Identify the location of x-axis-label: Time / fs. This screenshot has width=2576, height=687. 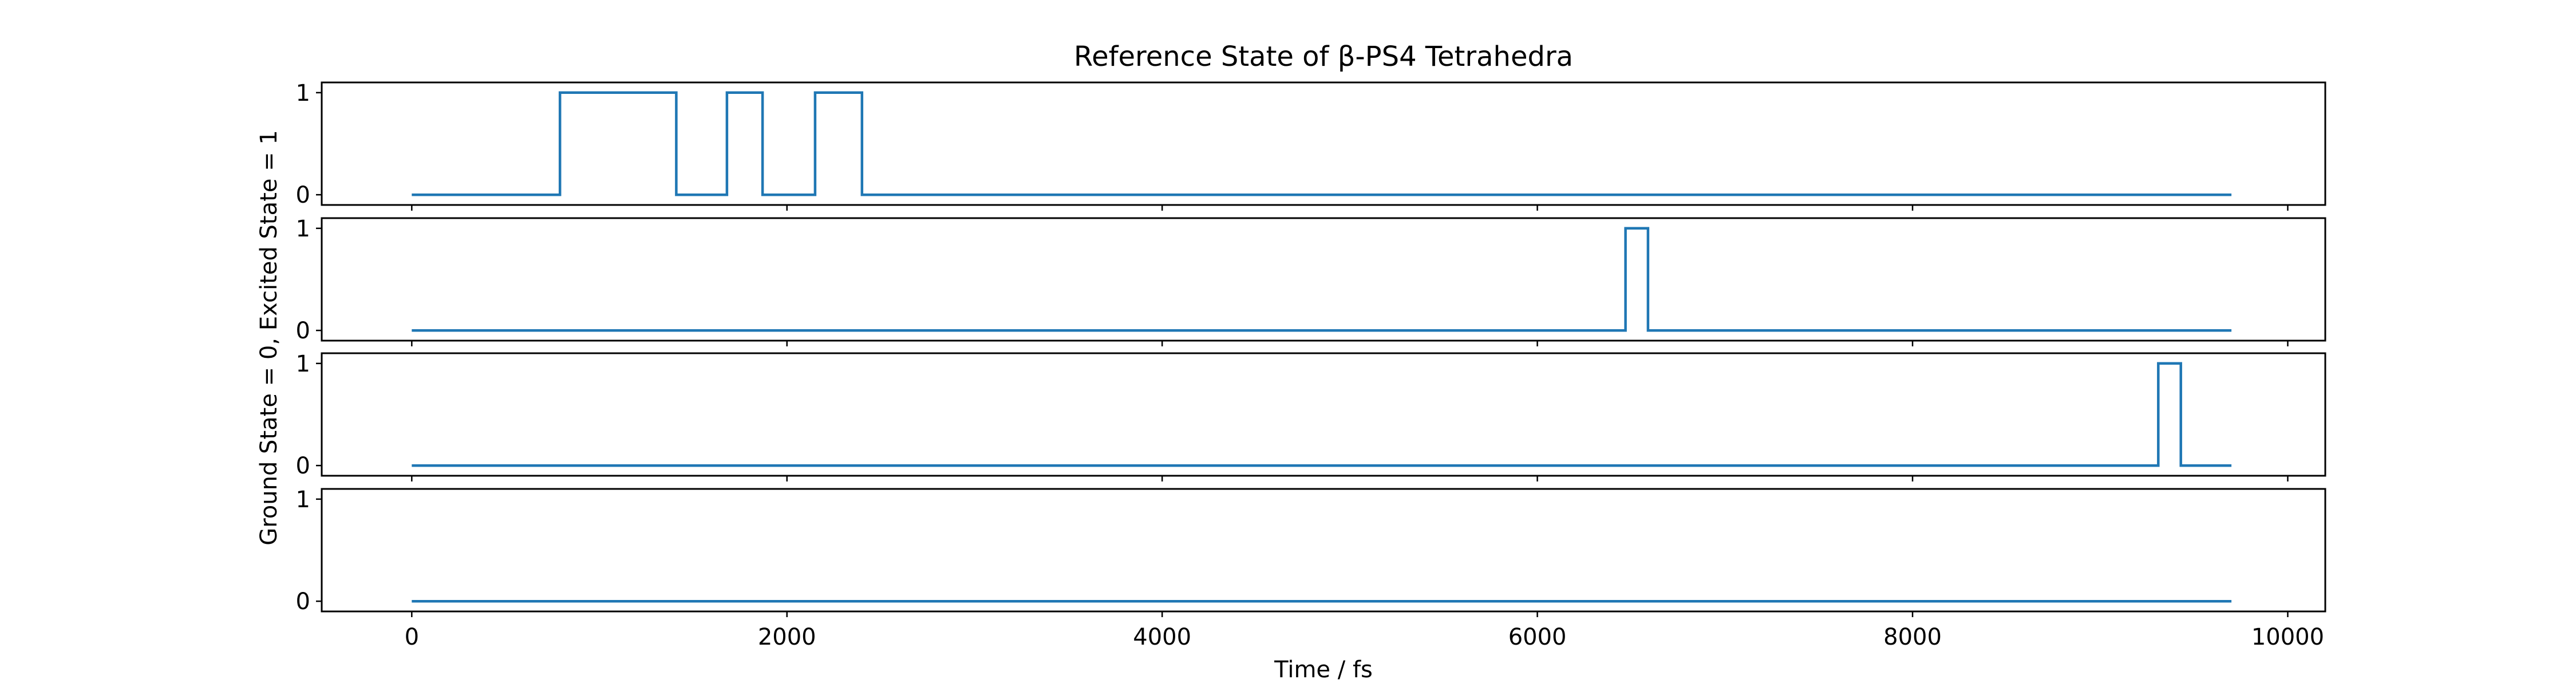
(1323, 670).